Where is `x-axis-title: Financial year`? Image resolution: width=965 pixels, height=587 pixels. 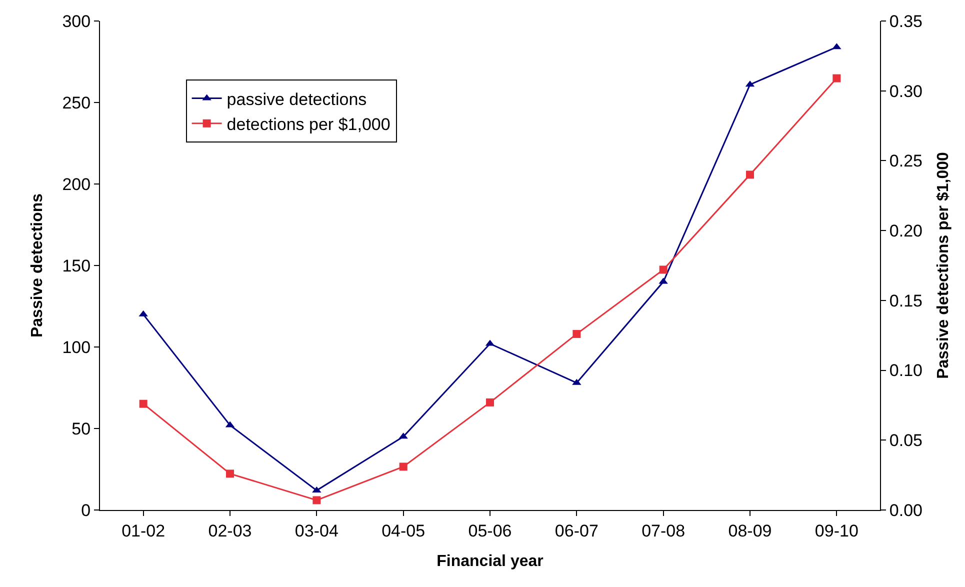
x-axis-title: Financial year is located at coordinates (490, 561).